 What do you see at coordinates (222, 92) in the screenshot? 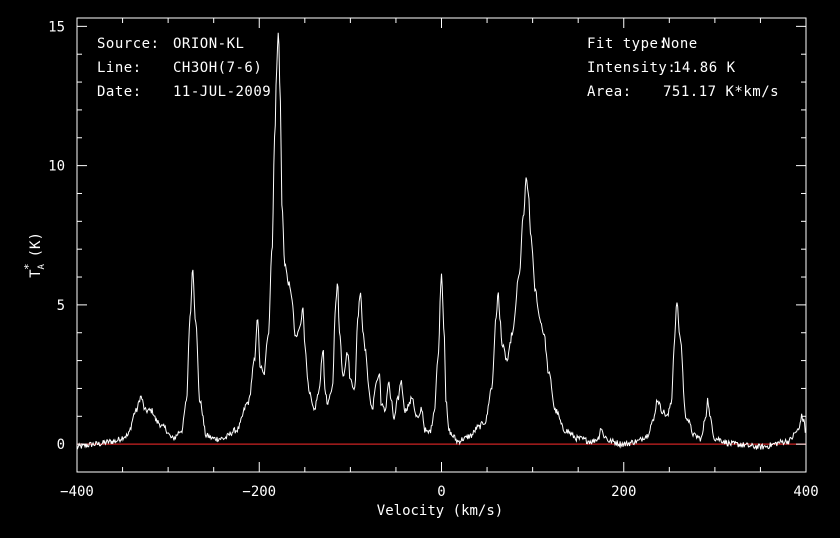
I see `date-value: 11-JUL-2009` at bounding box center [222, 92].